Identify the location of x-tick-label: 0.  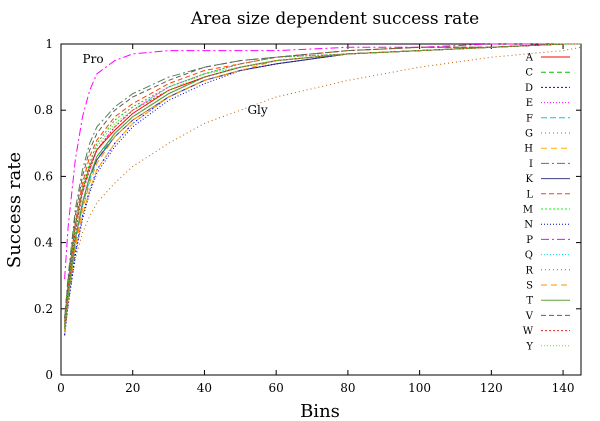
(61, 388).